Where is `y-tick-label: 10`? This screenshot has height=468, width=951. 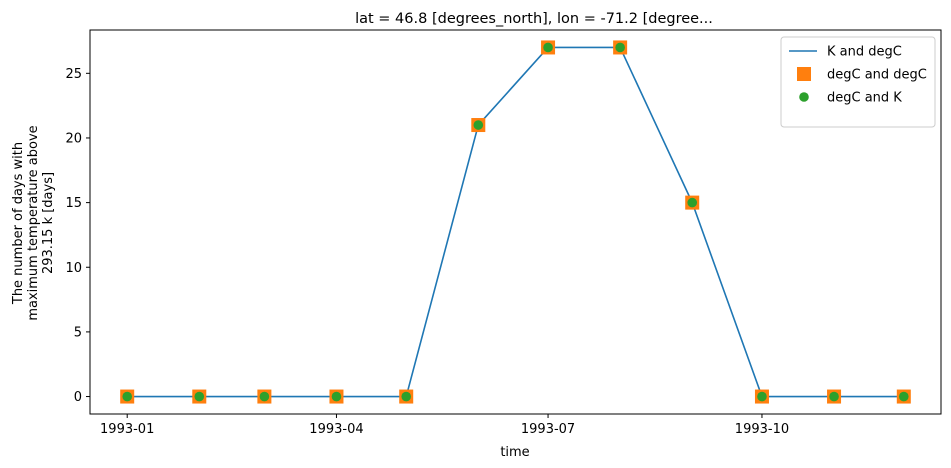 y-tick-label: 10 is located at coordinates (73, 268).